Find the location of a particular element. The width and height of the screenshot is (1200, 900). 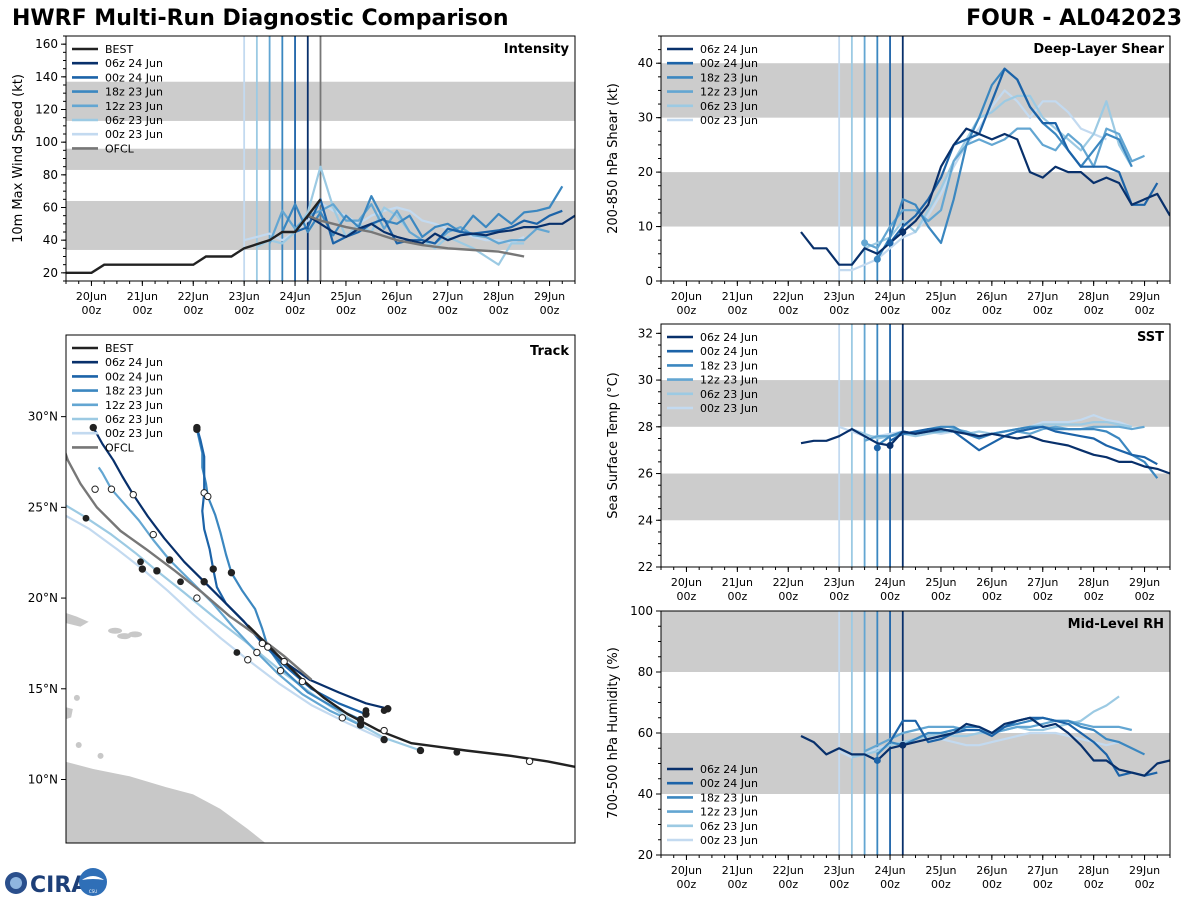

sst-xtick-label-0: 20Jun is located at coordinates (686, 582).